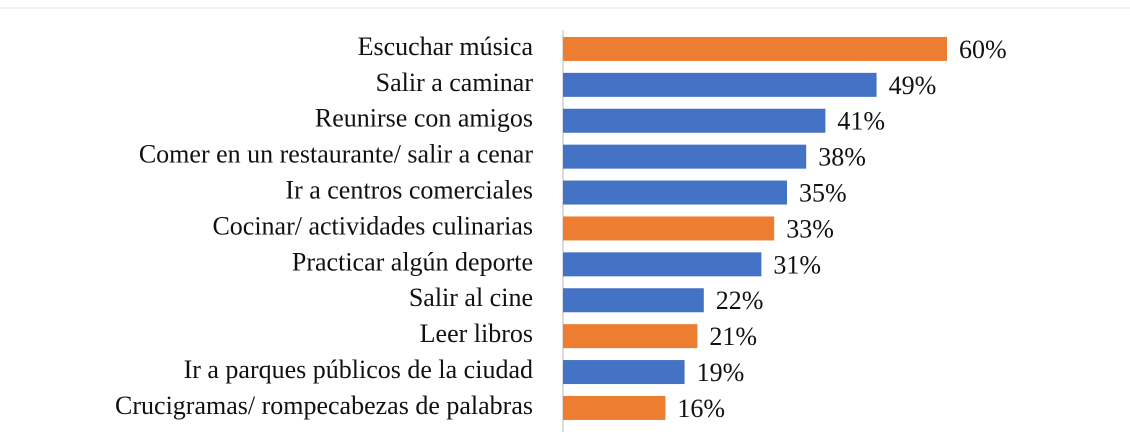  What do you see at coordinates (823, 193) in the screenshot?
I see `value-label: 35%` at bounding box center [823, 193].